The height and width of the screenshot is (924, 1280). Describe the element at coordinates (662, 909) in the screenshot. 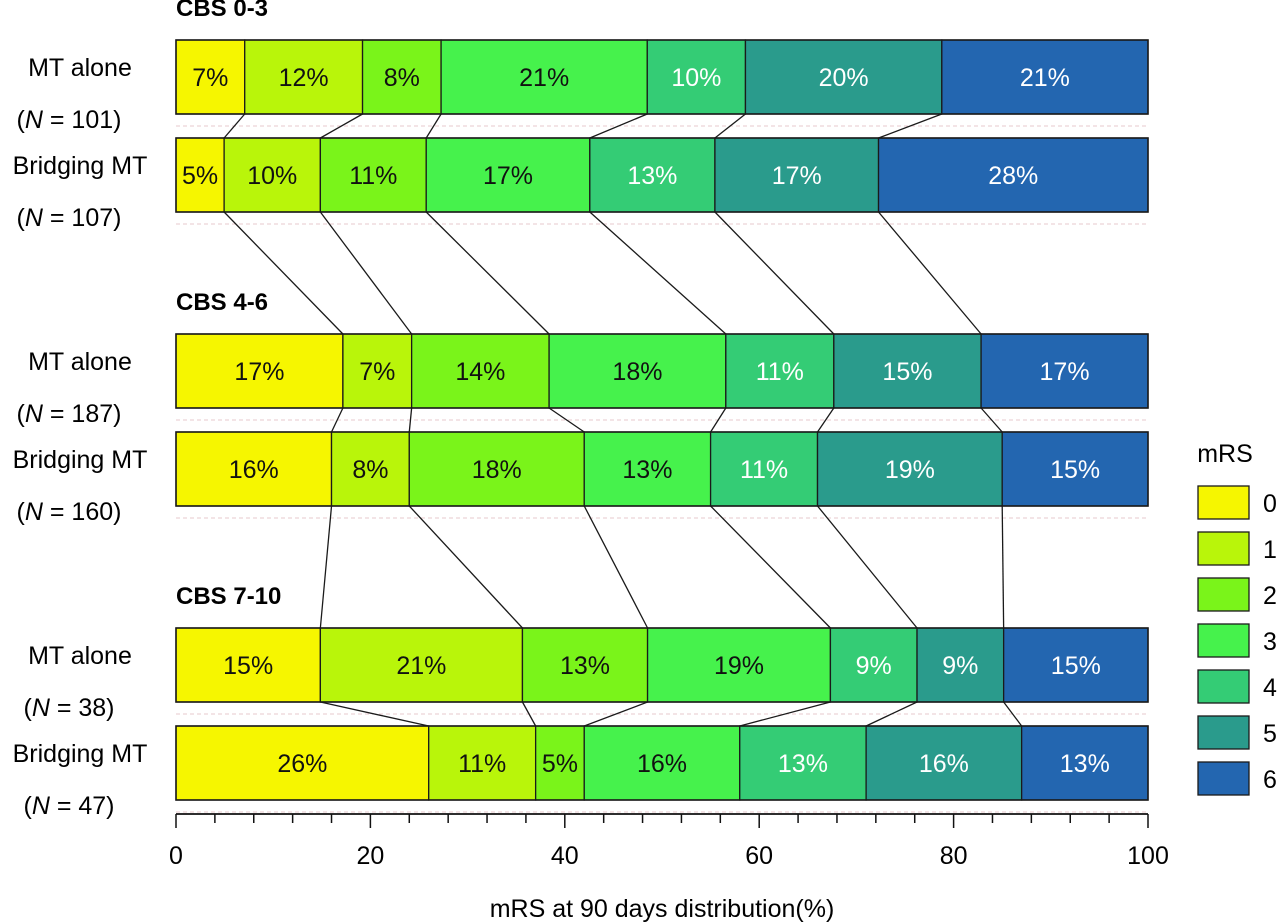

I see `x-axis-title: mRS at 90 days distribution(%)` at that location.